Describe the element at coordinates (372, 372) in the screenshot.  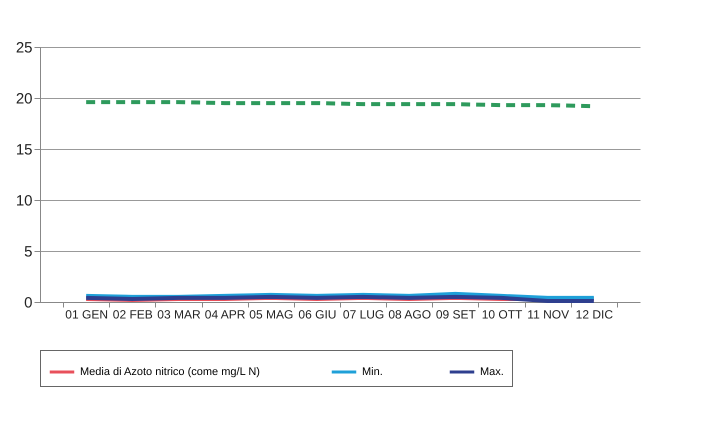
I see `legend-label: Min.` at that location.